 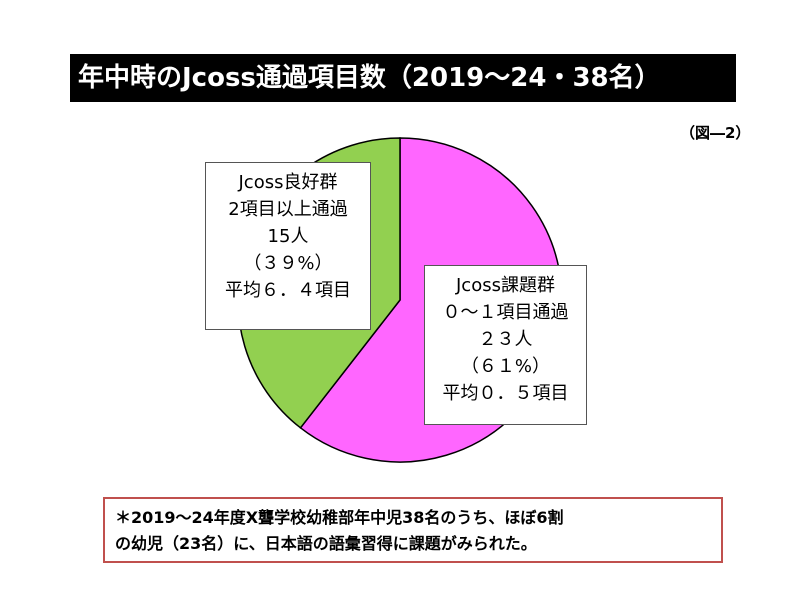 What do you see at coordinates (326, 543) in the screenshot?
I see `footnote-line: の幼児（23名）に、日本語の語彙習得に課題がみられた。` at bounding box center [326, 543].